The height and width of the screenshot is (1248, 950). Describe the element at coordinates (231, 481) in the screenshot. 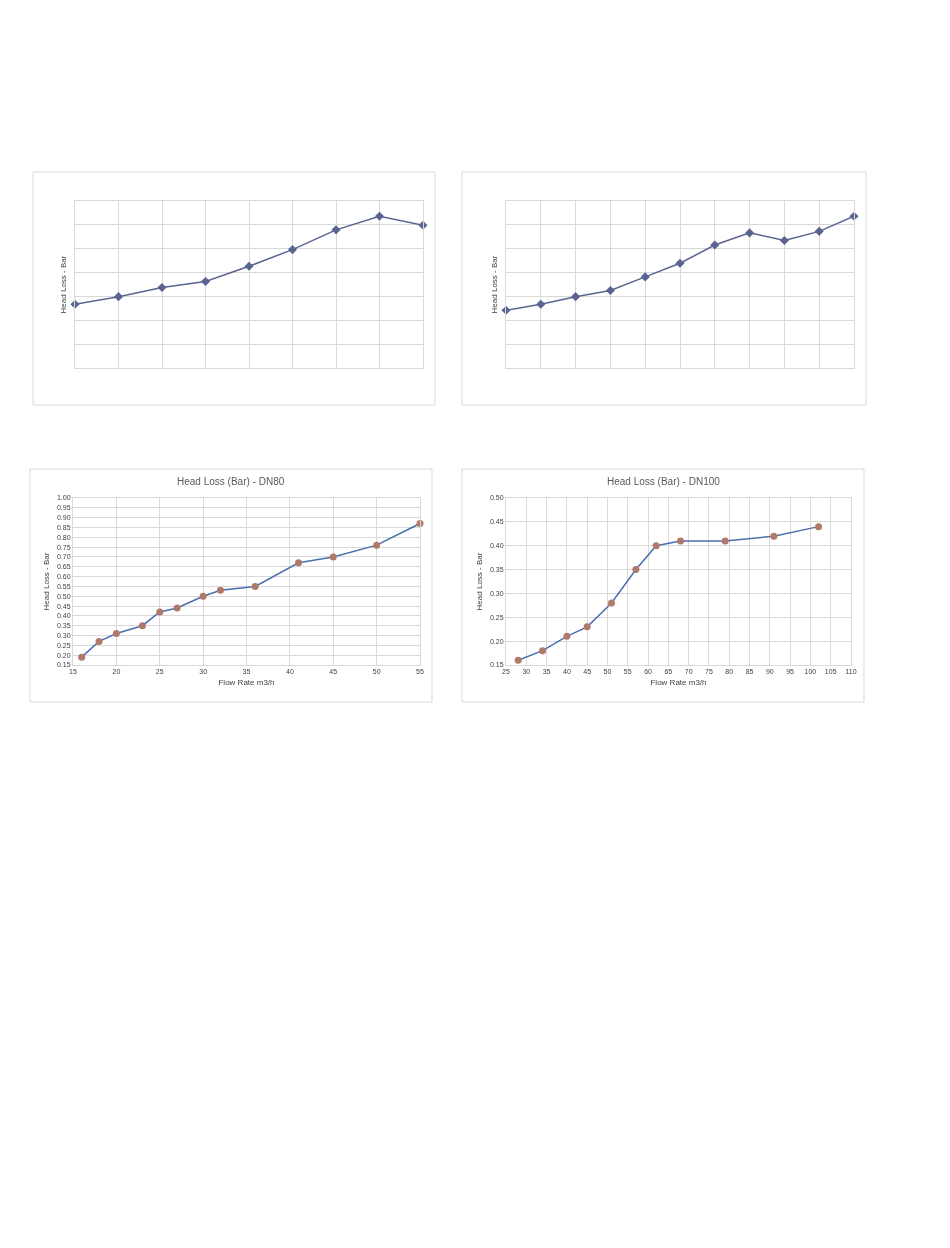

I see `chart-title: Head Loss (Bar) - DN80` at that location.